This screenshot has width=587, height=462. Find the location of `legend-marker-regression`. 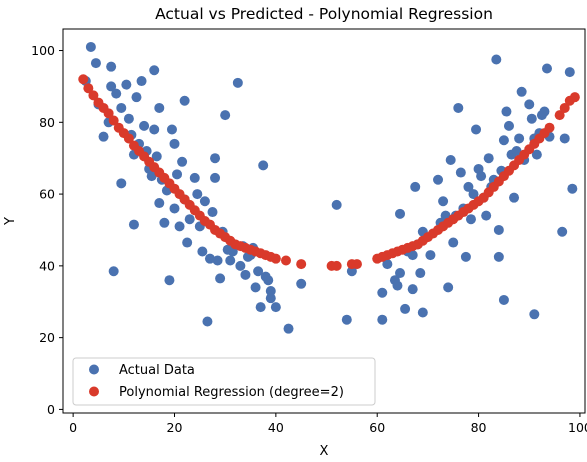

legend-marker-regression is located at coordinates (94, 391).